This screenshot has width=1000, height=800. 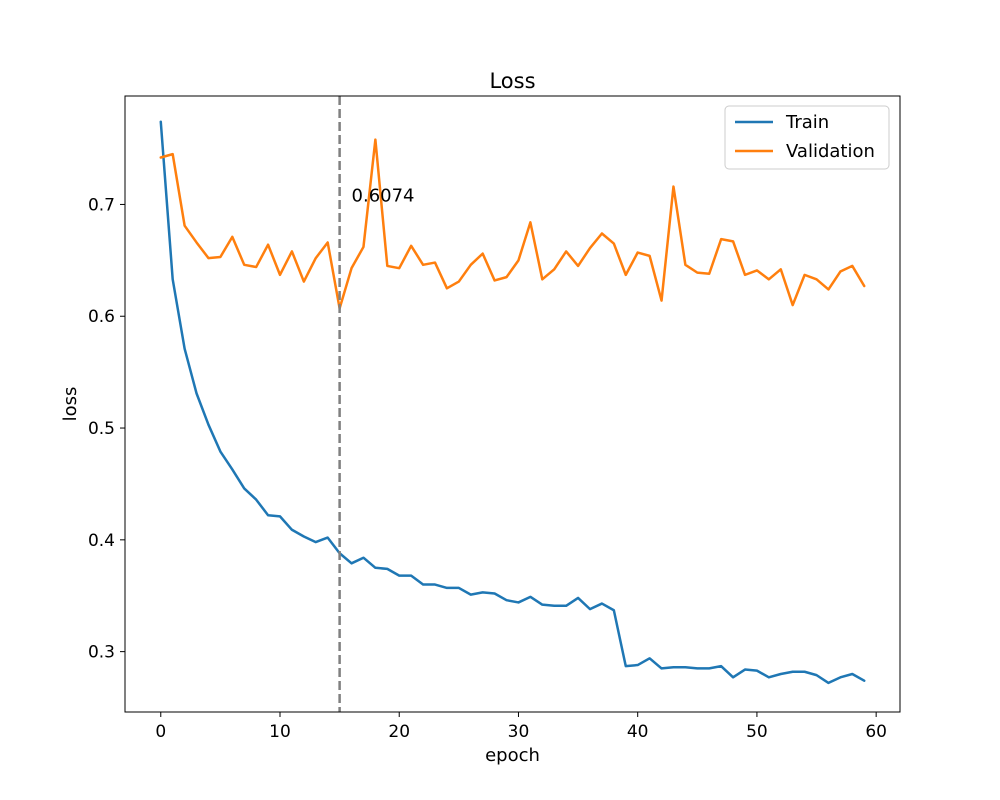 I want to click on x-tick-label: 20, so click(x=399, y=732).